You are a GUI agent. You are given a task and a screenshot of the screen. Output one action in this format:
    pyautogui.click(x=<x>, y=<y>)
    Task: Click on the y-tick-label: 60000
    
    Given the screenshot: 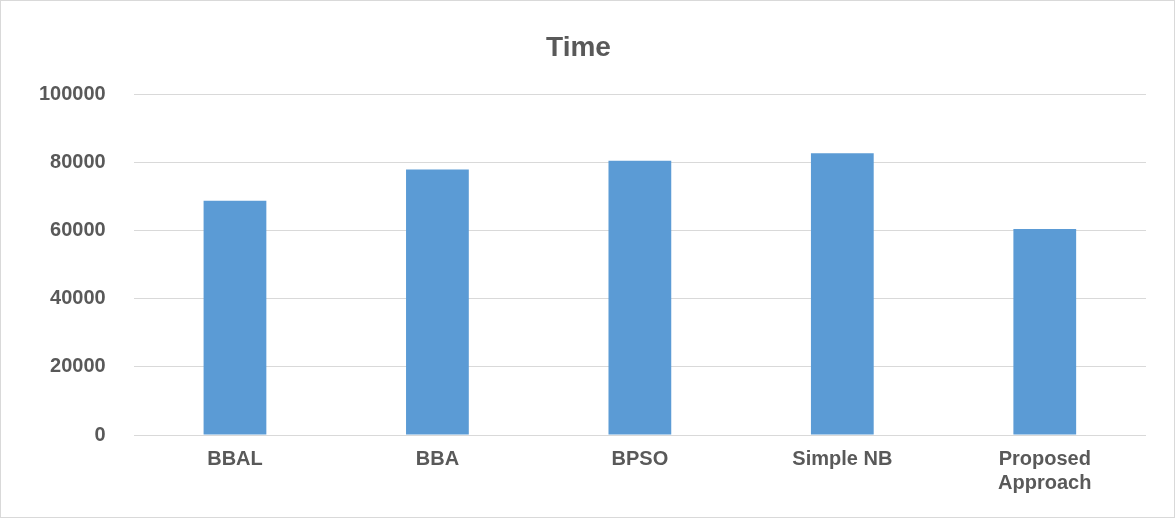 What is the action you would take?
    pyautogui.click(x=78, y=229)
    